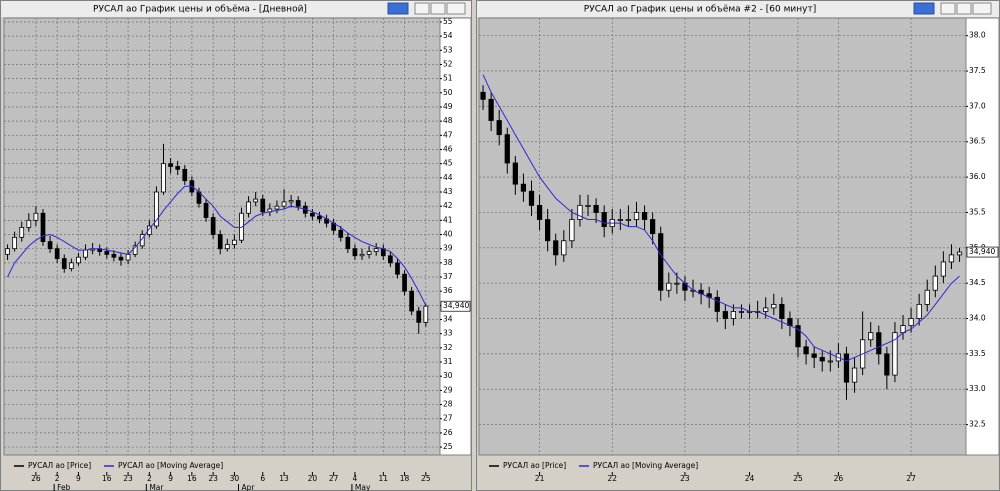 This screenshot has height=491, width=1000. What do you see at coordinates (448, 191) in the screenshot?
I see `y-tick-label: 43` at bounding box center [448, 191].